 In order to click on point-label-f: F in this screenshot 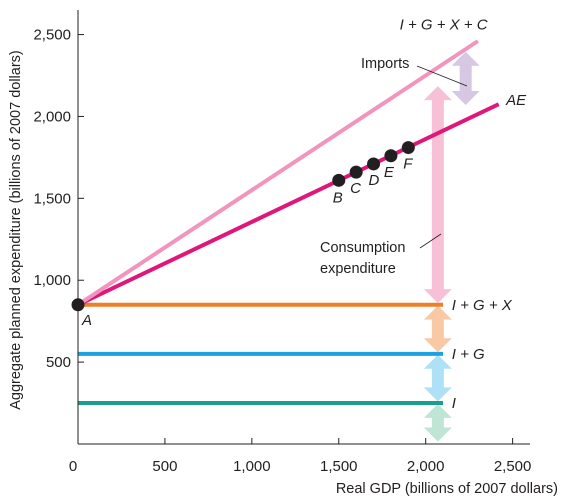, I will do `click(408, 164)`.